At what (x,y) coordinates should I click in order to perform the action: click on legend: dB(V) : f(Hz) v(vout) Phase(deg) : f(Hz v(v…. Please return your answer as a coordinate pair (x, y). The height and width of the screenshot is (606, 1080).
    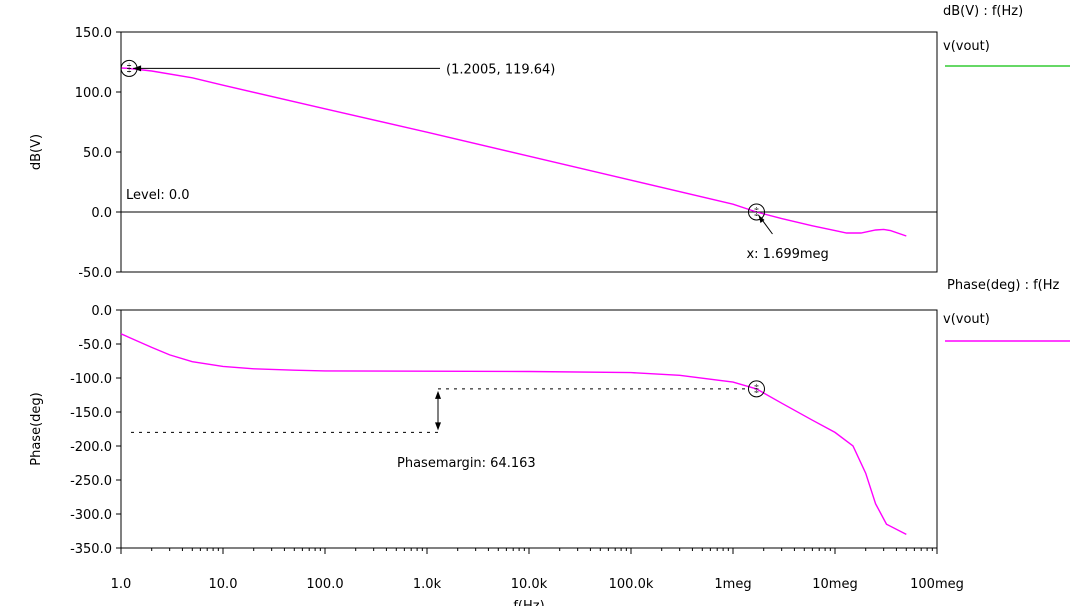
    Looking at the image, I should click on (1006, 173).